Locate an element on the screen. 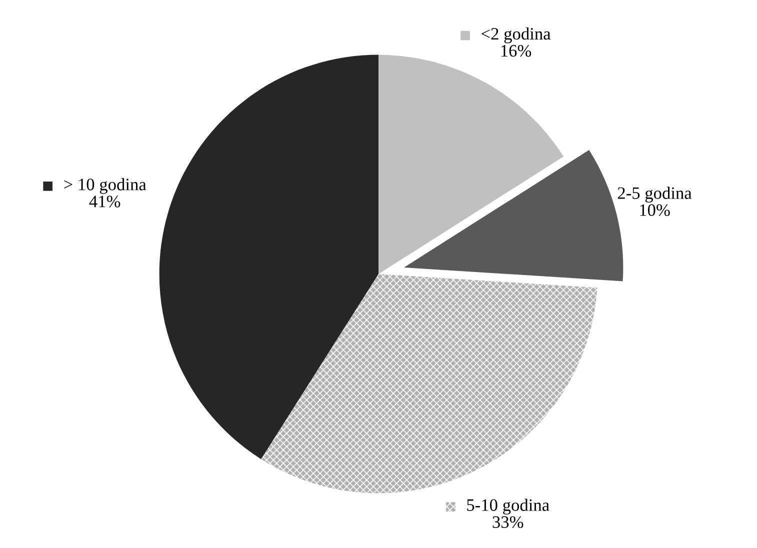 The height and width of the screenshot is (548, 757). data-label: 41% is located at coordinates (104, 202).